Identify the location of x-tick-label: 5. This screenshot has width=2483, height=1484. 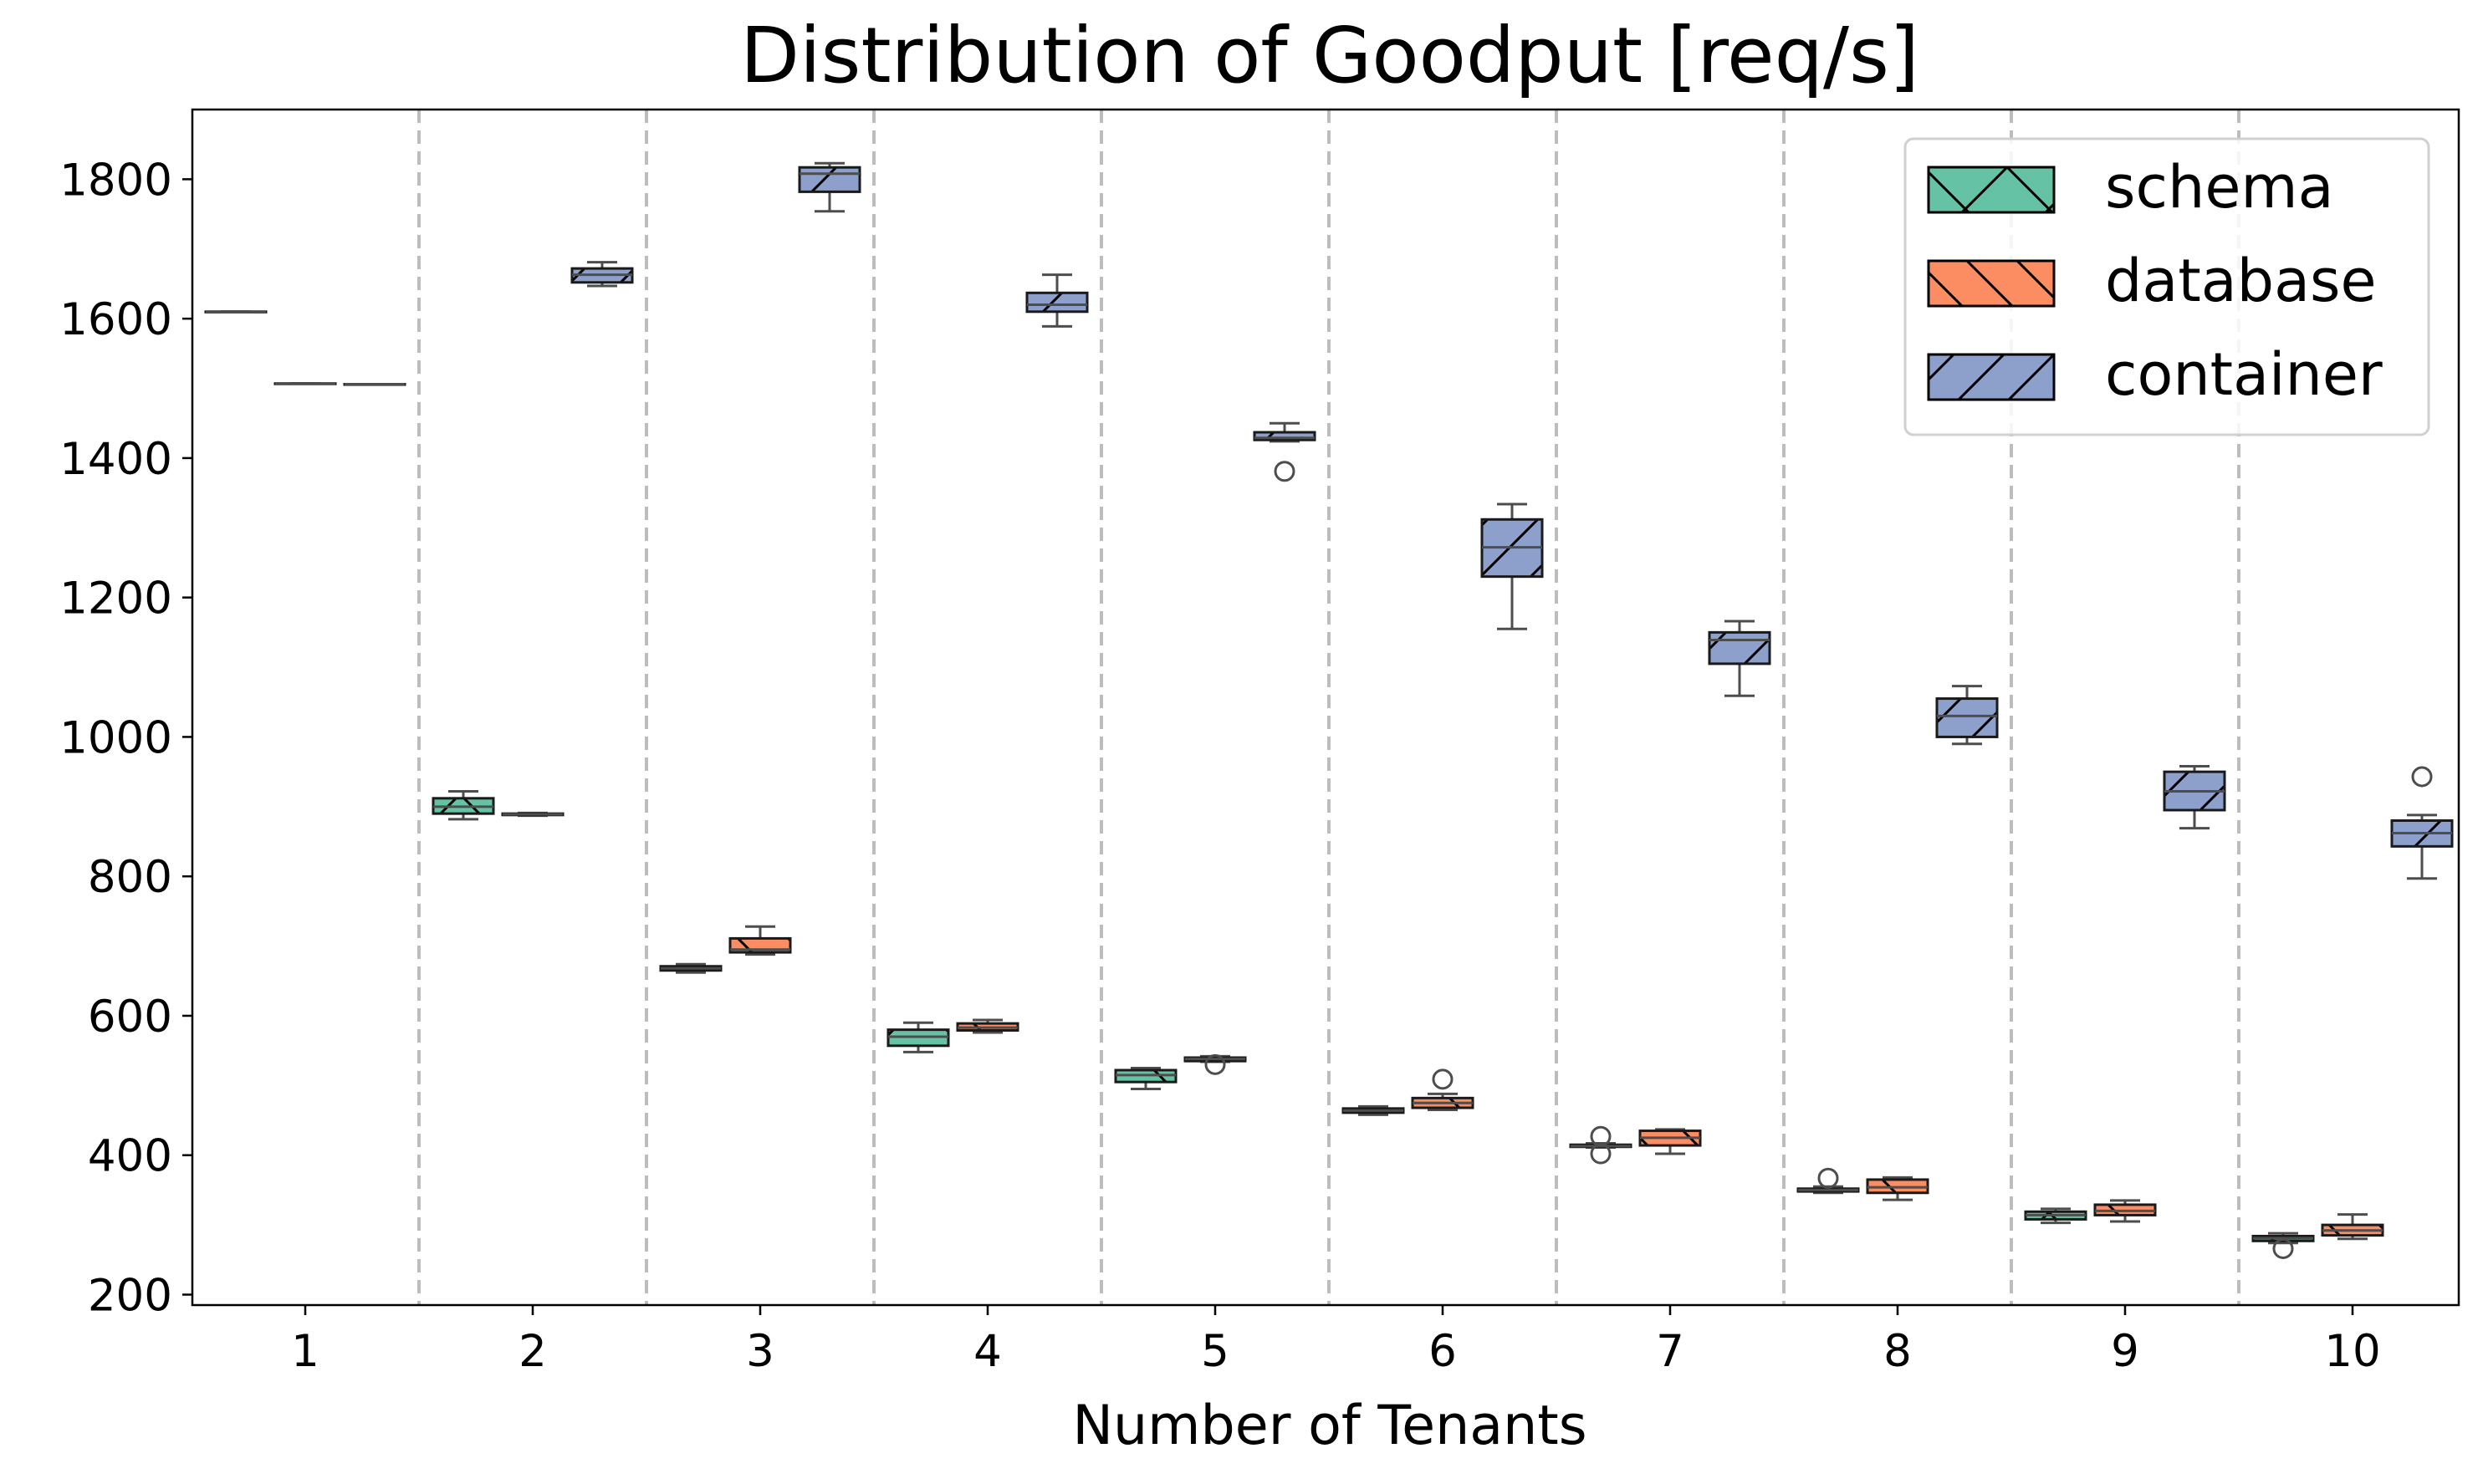
(1215, 1351).